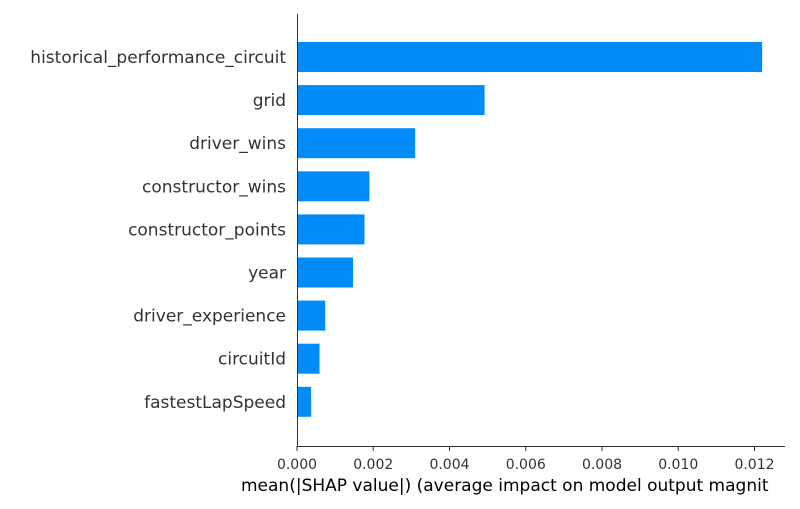 This screenshot has height=509, width=800. Describe the element at coordinates (215, 403) in the screenshot. I see `feature-label: fastestLapSpeed` at that location.